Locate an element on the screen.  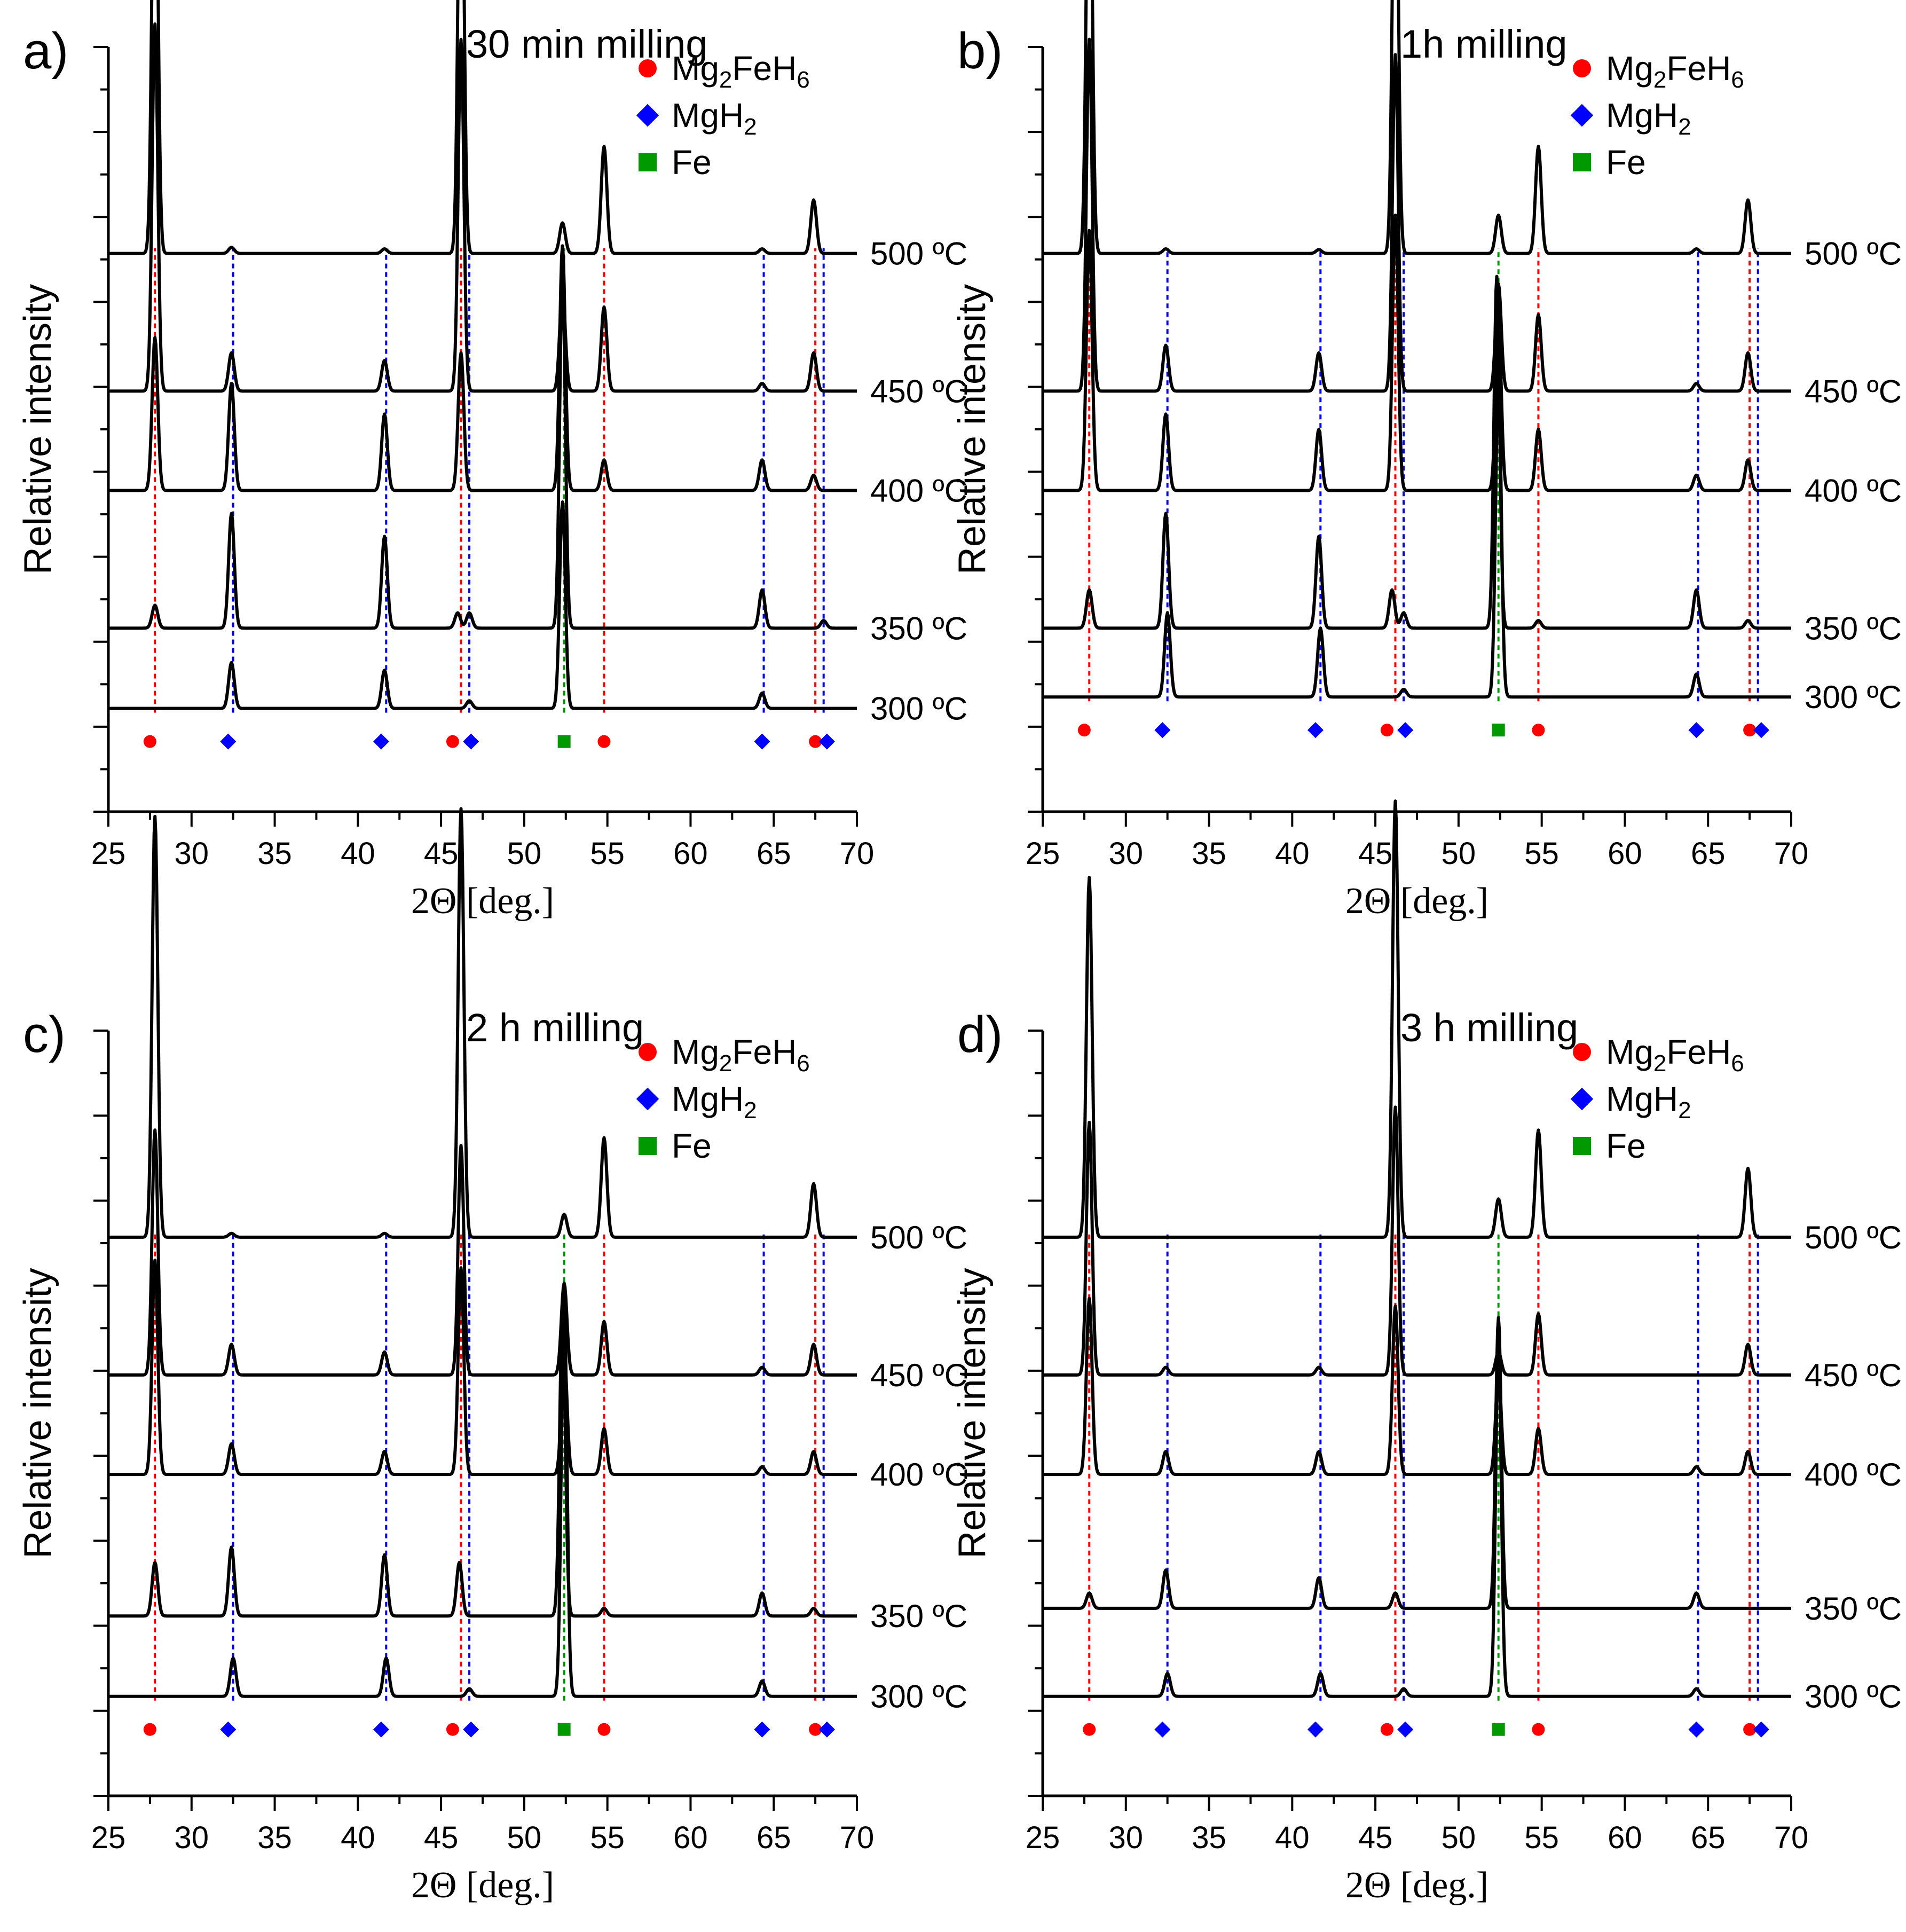
panel-label: d) is located at coordinates (980, 1034).